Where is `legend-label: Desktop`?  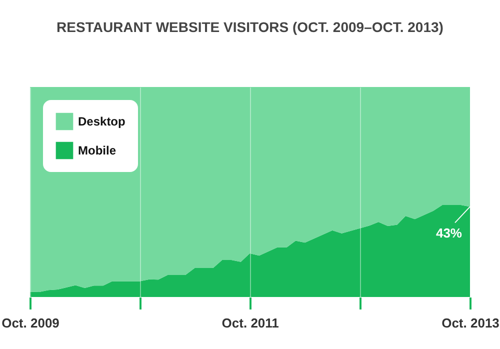
legend-label: Desktop is located at coordinates (102, 121).